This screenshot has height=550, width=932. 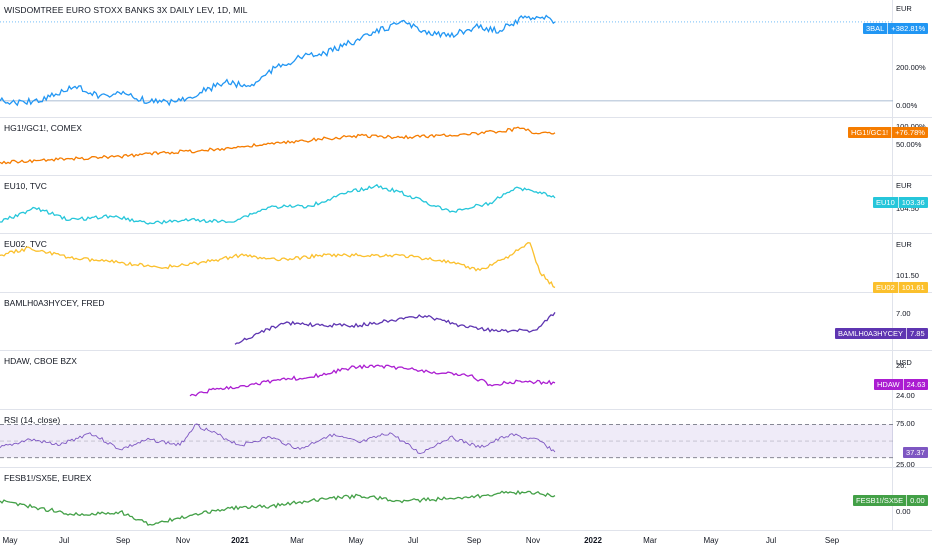 I want to click on badge-symbol: EU10, so click(x=886, y=202).